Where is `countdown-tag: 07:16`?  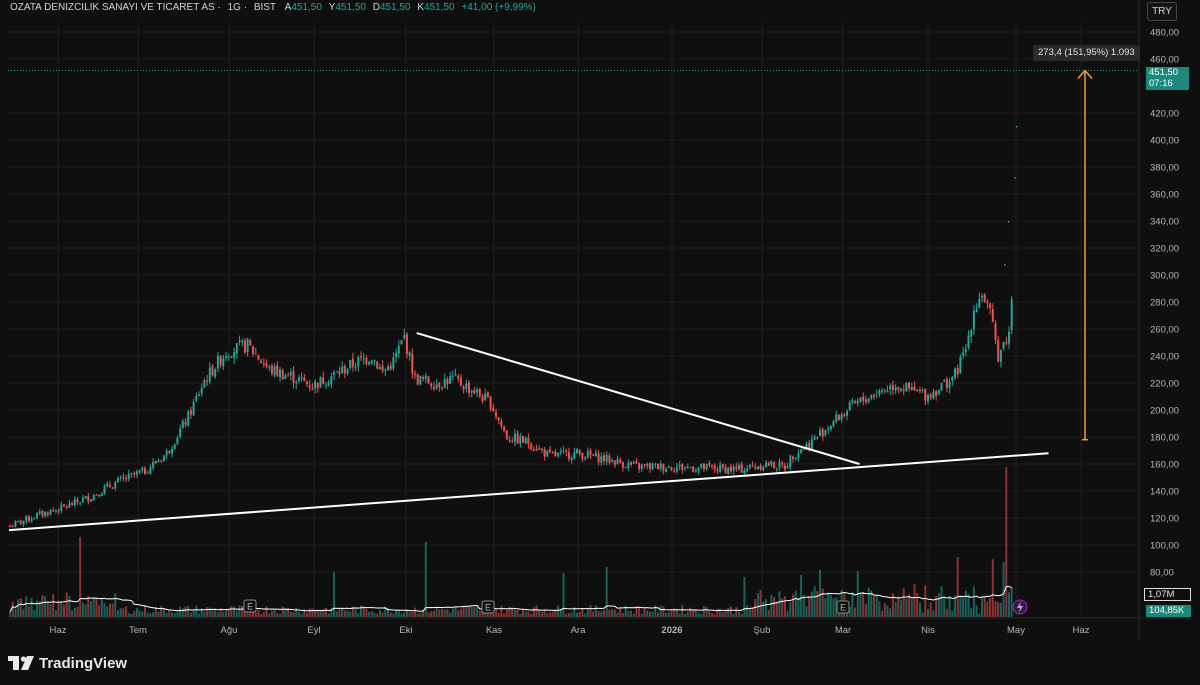
countdown-tag: 07:16 is located at coordinates (1167, 84).